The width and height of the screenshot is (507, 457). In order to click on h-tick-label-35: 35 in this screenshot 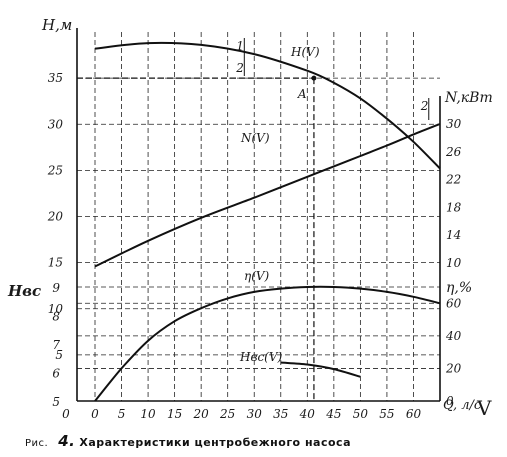, I will do `click(55, 78)`.